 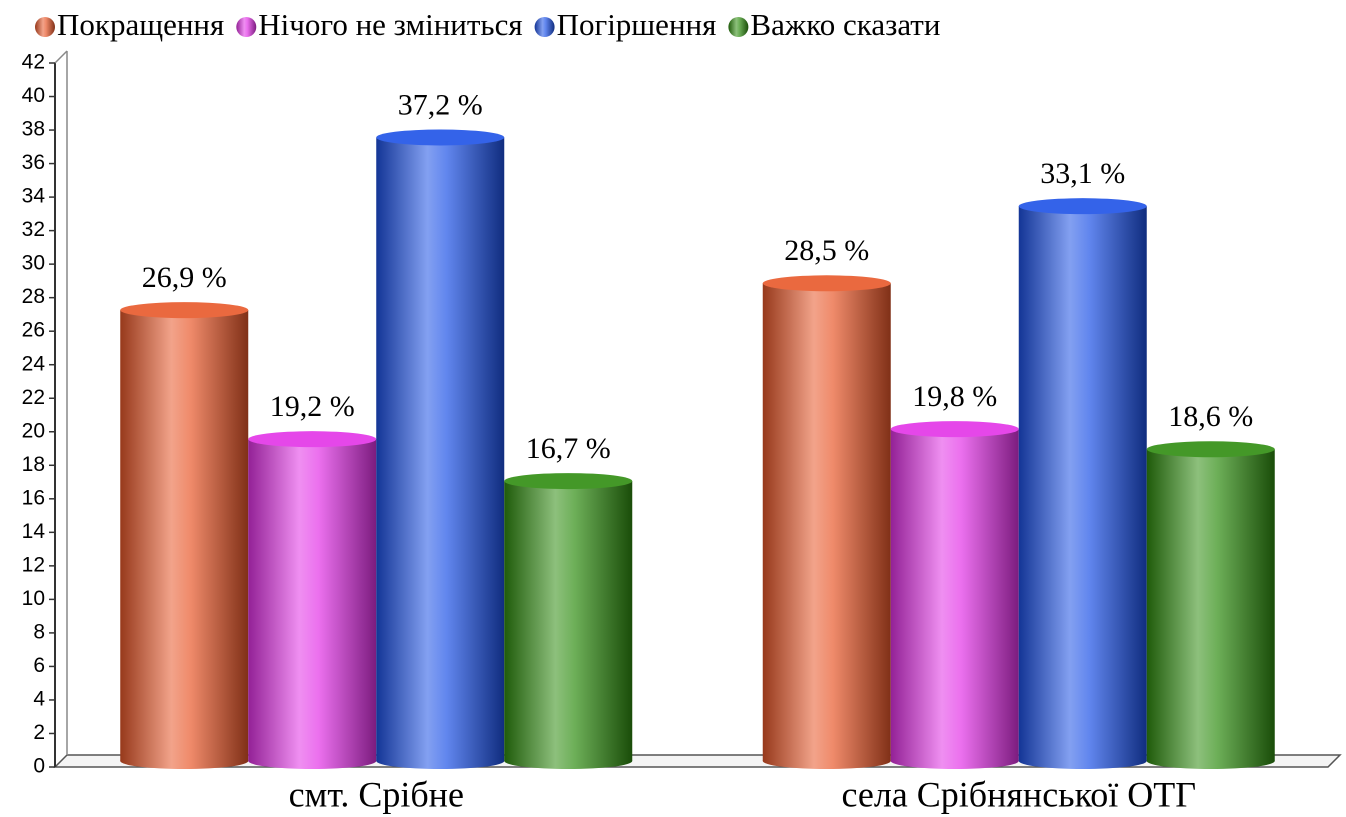 What do you see at coordinates (34, 531) in the screenshot?
I see `y-tick-label: 14` at bounding box center [34, 531].